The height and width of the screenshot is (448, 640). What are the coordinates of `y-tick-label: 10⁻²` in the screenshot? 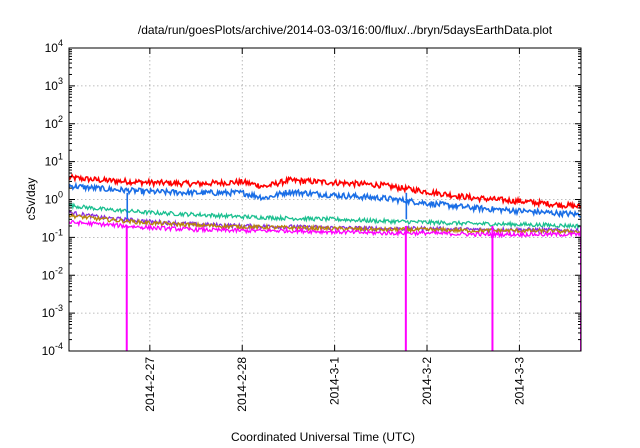 It's located at (52, 273).